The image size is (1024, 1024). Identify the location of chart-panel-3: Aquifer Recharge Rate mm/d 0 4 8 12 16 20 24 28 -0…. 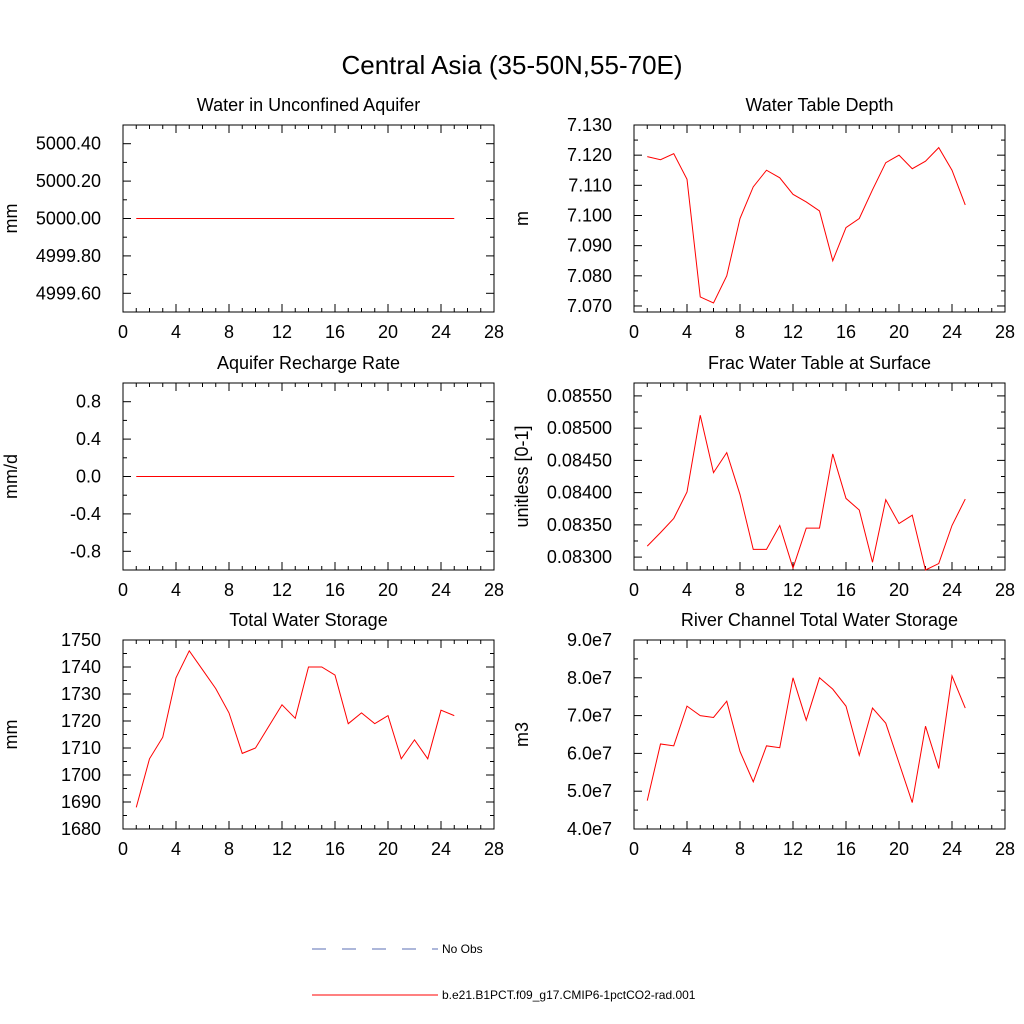
(252, 476).